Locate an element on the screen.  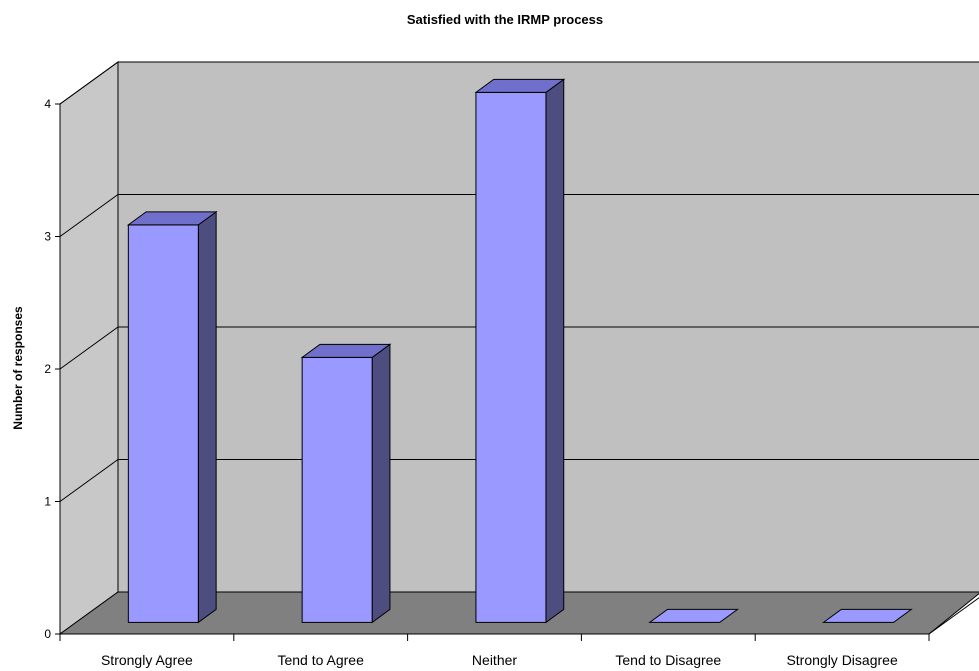
y-tick-label: 2 is located at coordinates (47, 369).